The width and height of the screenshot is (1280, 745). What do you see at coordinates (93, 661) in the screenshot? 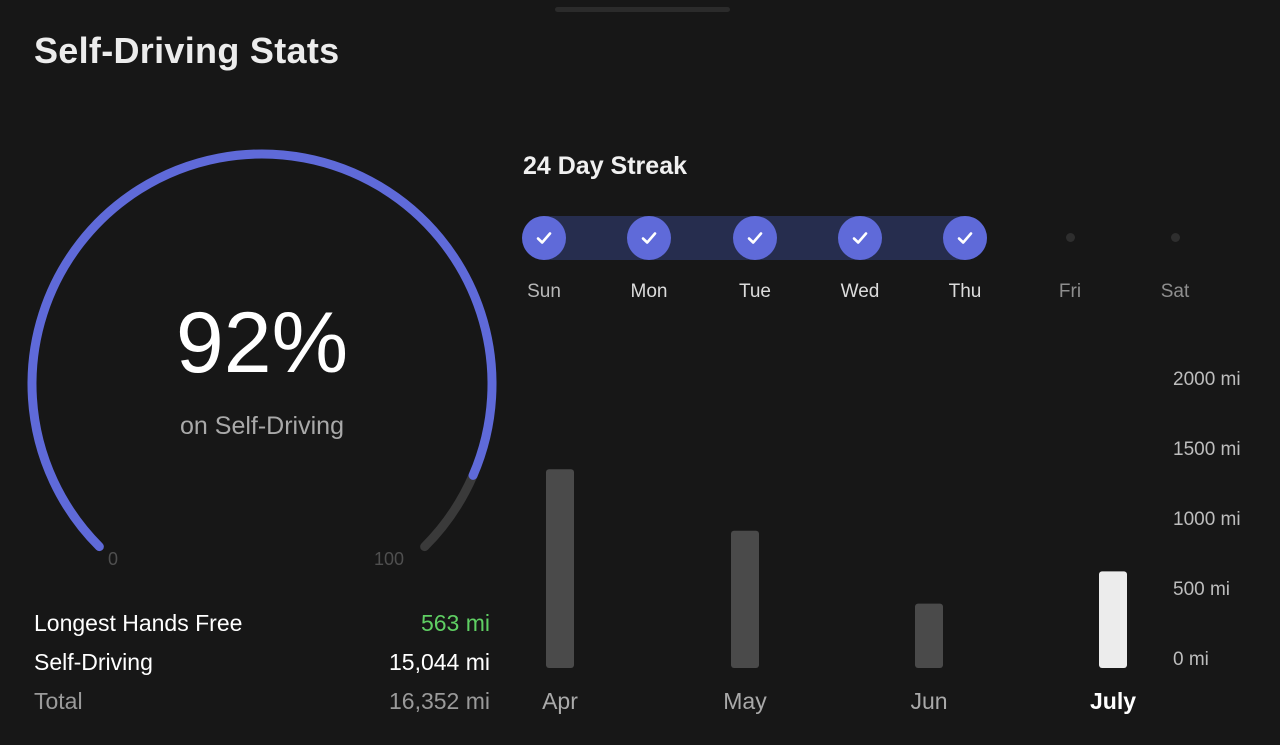
I see `stat-label: Self-Driving` at bounding box center [93, 661].